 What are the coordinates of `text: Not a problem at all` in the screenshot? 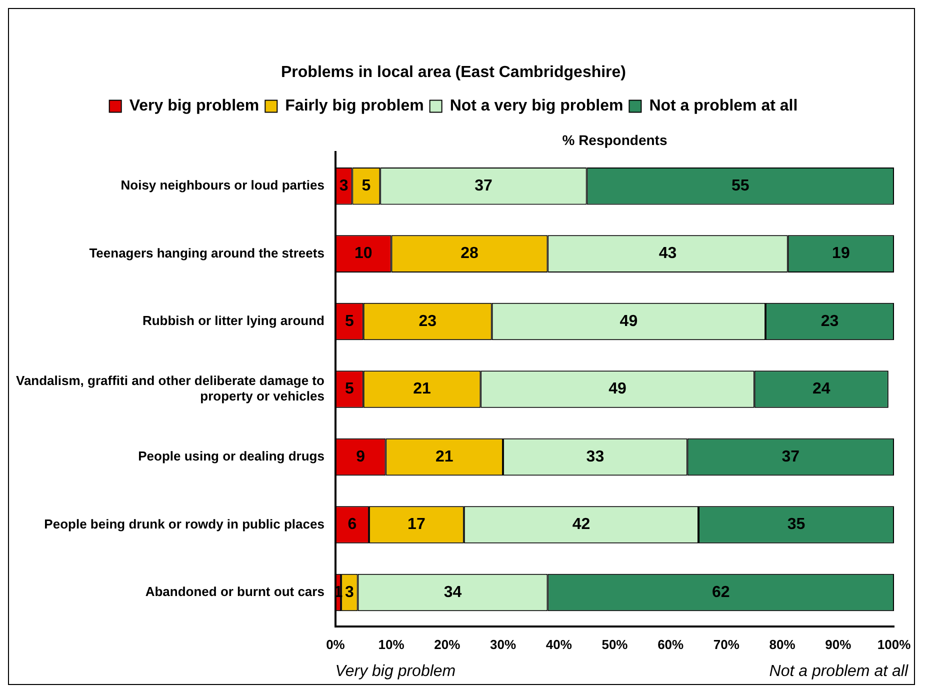 It's located at (838, 671).